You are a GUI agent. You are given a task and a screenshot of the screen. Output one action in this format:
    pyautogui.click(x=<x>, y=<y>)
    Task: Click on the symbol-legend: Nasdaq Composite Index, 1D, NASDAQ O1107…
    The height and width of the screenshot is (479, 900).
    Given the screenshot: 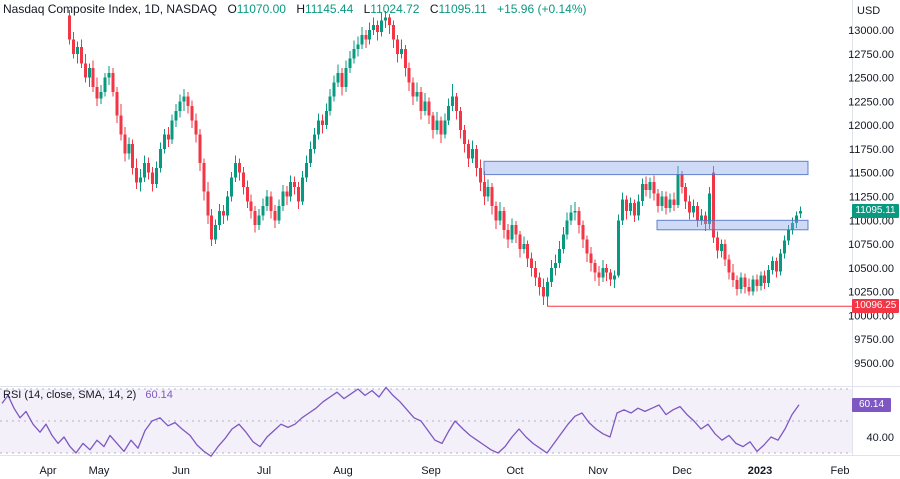 What is the action you would take?
    pyautogui.click(x=295, y=9)
    